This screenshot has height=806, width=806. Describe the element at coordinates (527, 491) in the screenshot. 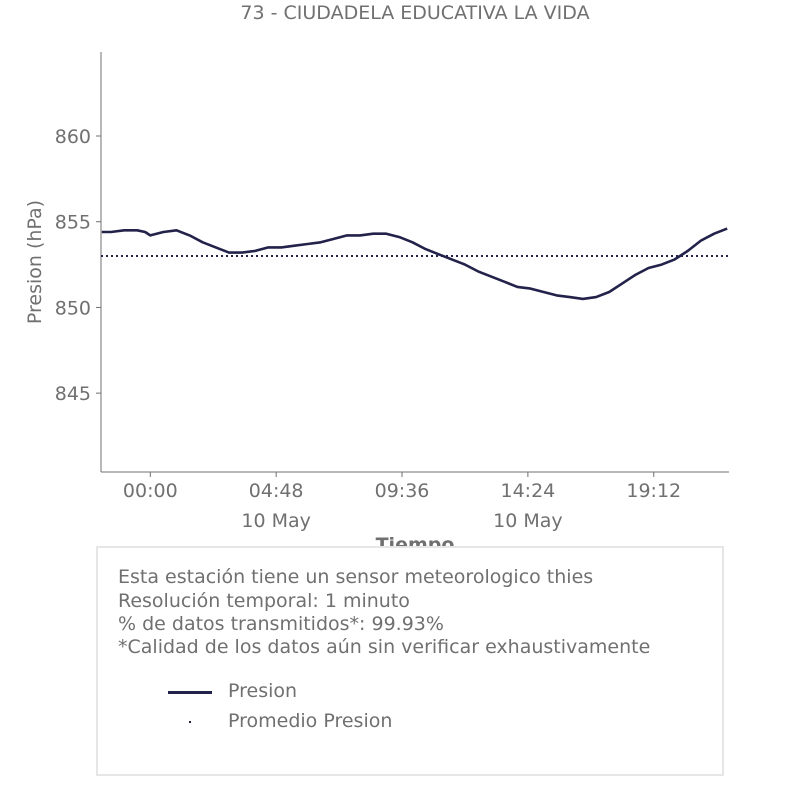

I see `x-tick-label: 14:24` at that location.